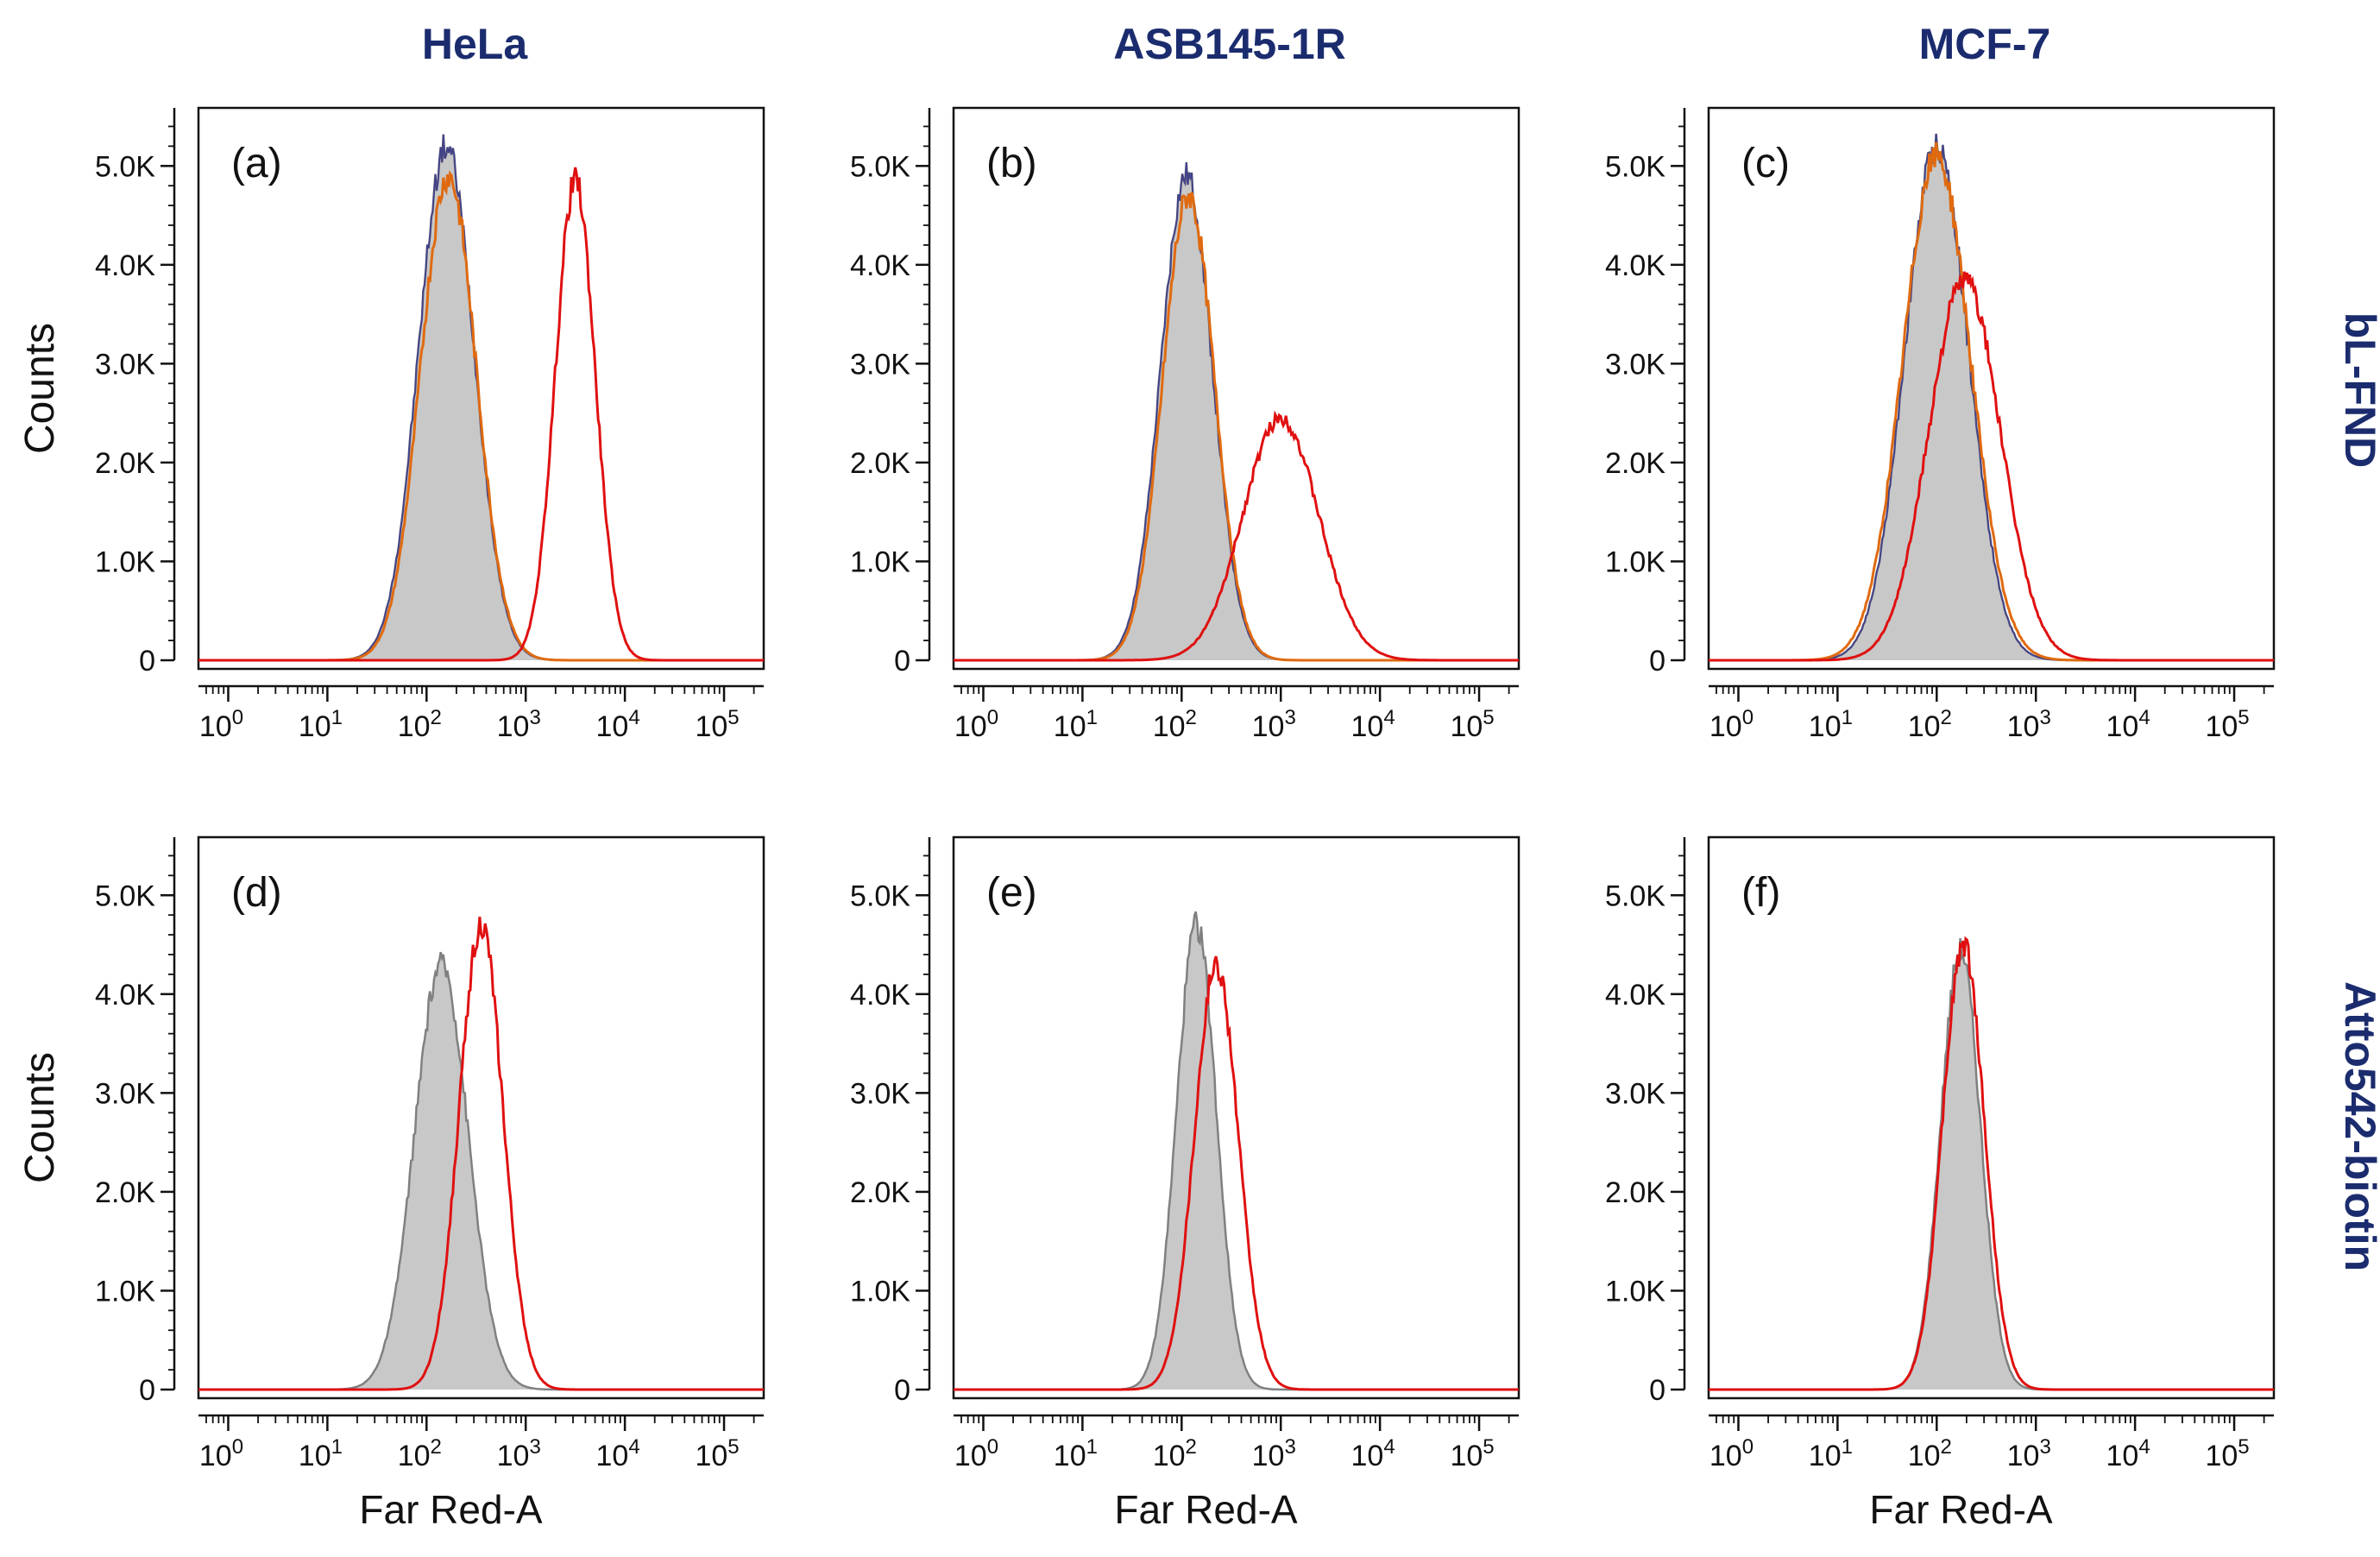  I want to click on column-title-hela: HeLa, so click(475, 44).